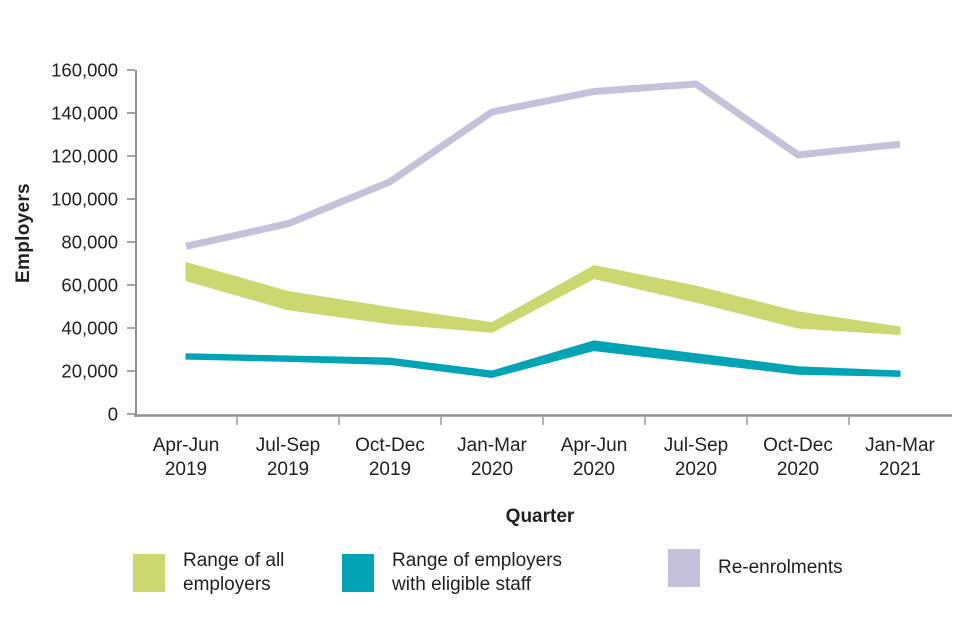 Image resolution: width=960 pixels, height=640 pixels. I want to click on legend-item-re-enrolments: Re-enrolments, so click(755, 568).